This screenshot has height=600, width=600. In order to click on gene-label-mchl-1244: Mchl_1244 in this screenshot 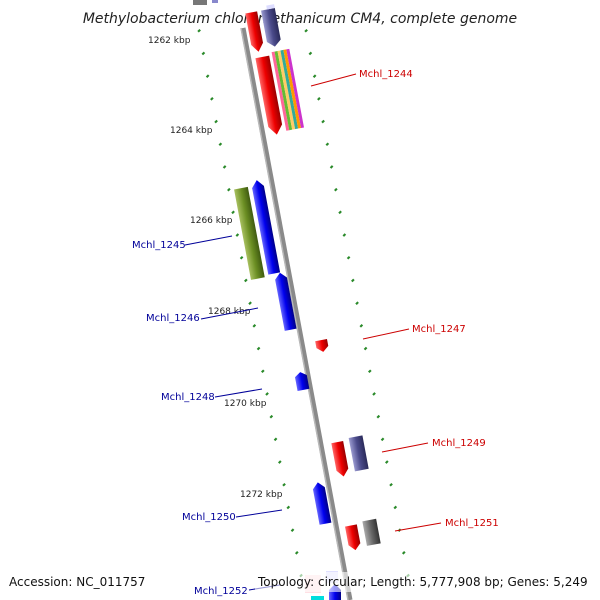, I will do `click(386, 74)`.